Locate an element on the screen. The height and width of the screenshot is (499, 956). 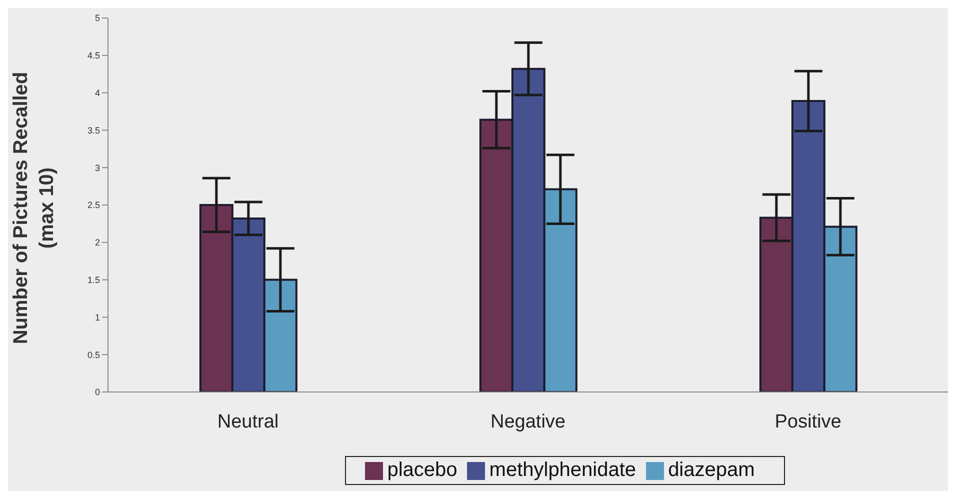
y-tick-label: 2 is located at coordinates (97, 243).